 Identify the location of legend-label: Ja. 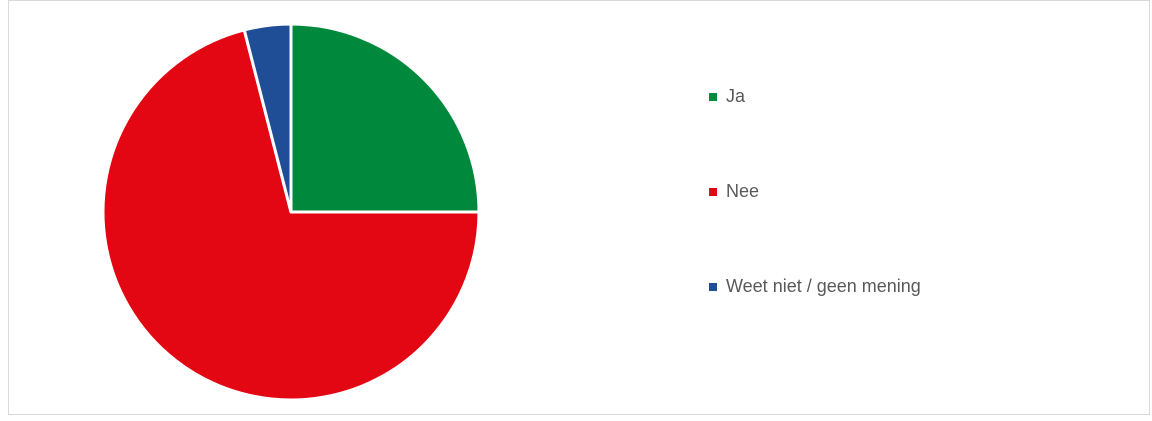
(736, 96).